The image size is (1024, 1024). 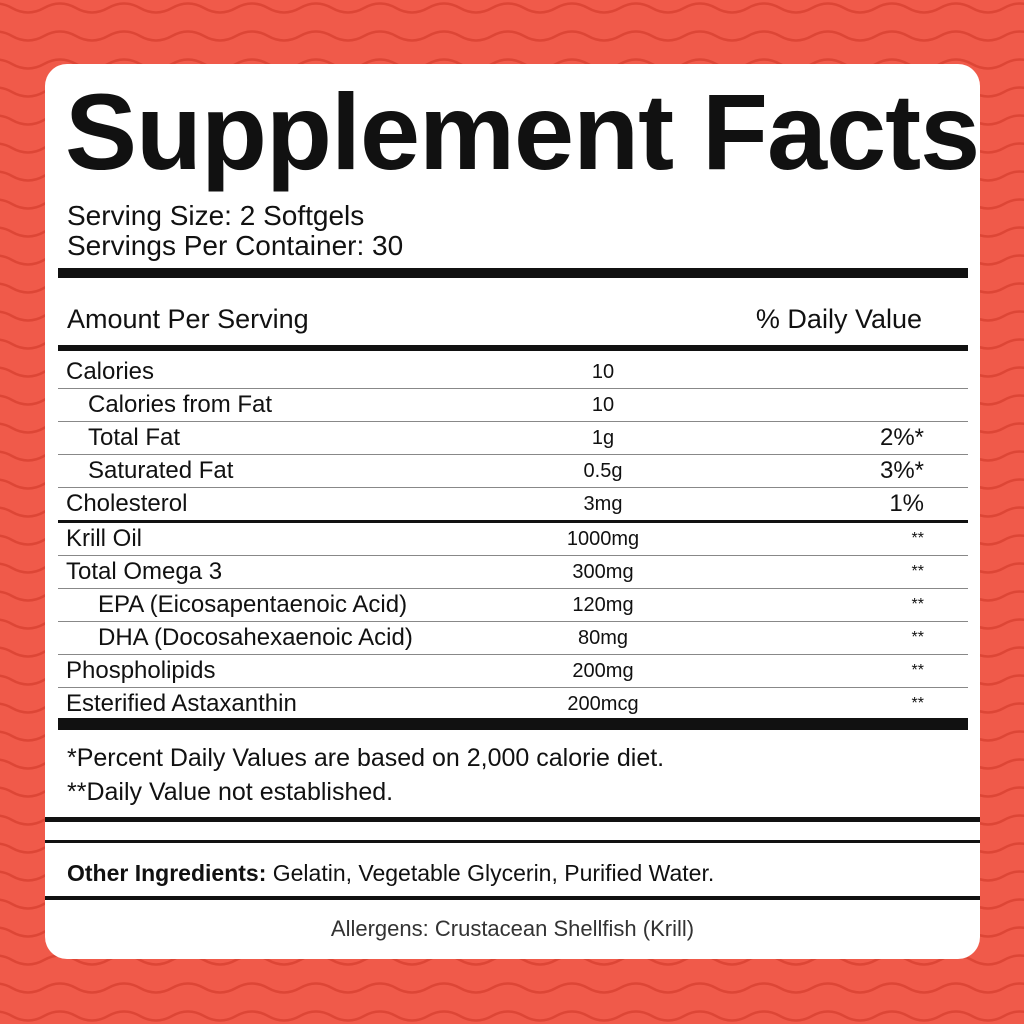 I want to click on nutrient-name: Calories, so click(x=110, y=371).